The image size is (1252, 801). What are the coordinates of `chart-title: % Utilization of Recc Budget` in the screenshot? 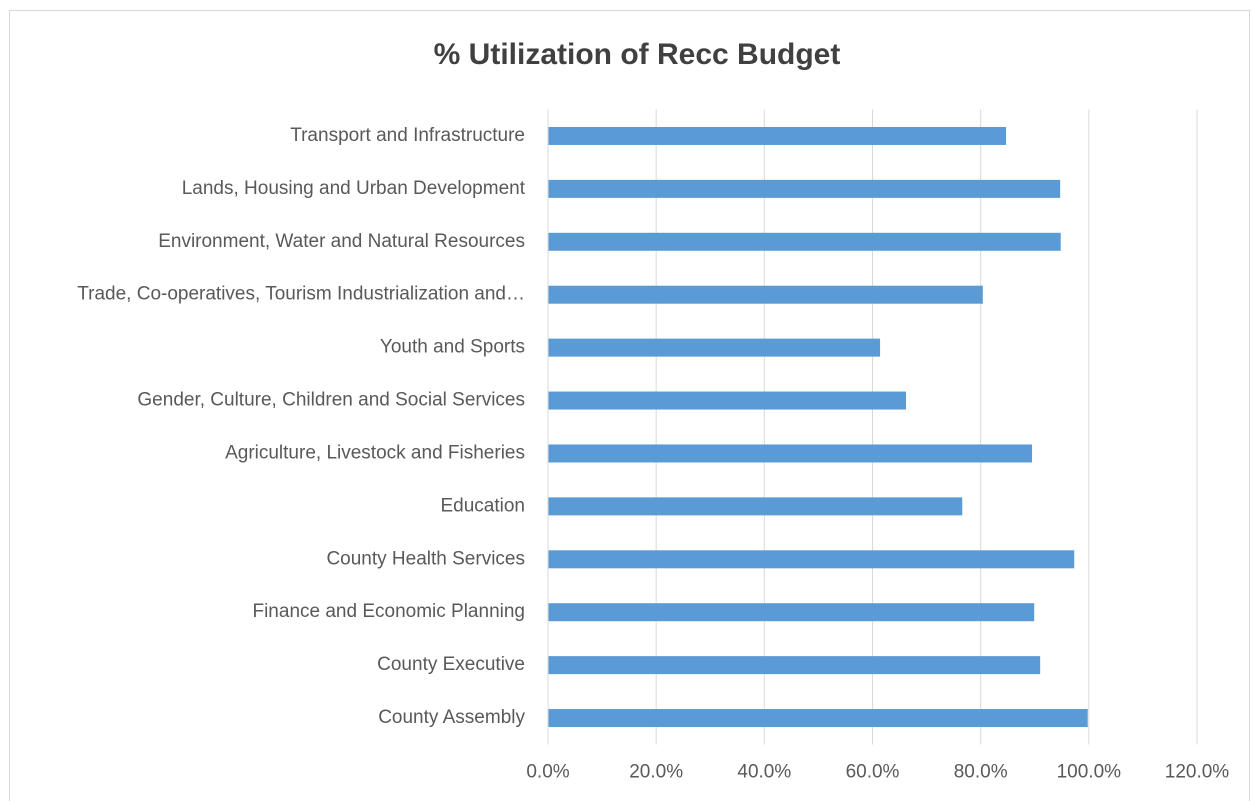 It's located at (637, 54).